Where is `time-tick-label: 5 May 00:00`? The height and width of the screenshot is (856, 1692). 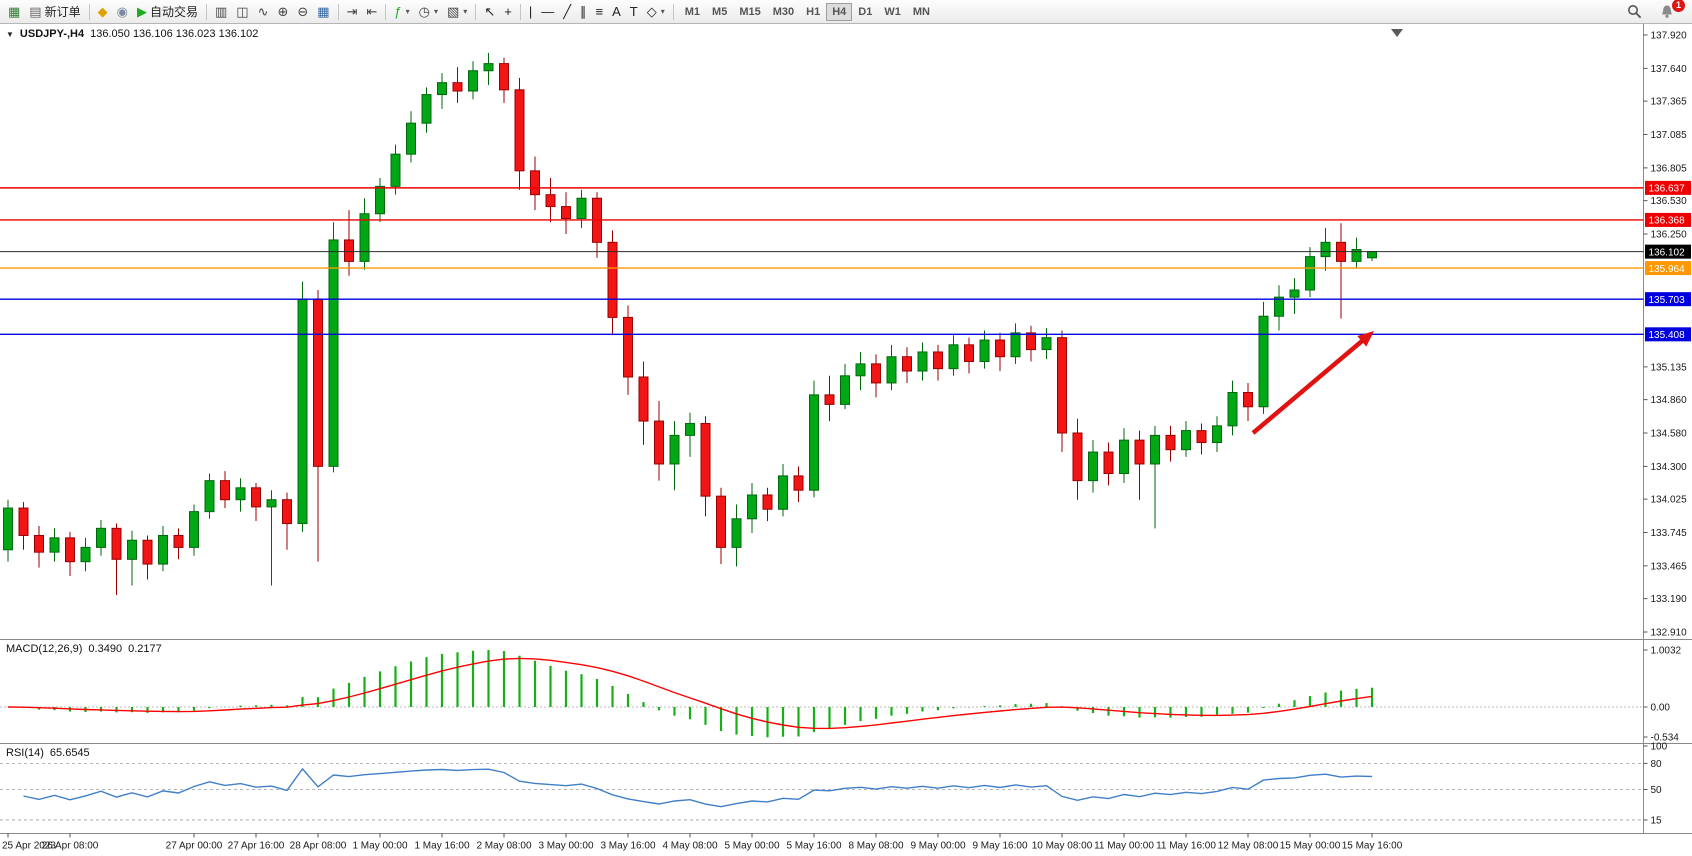 time-tick-label: 5 May 00:00 is located at coordinates (751, 846).